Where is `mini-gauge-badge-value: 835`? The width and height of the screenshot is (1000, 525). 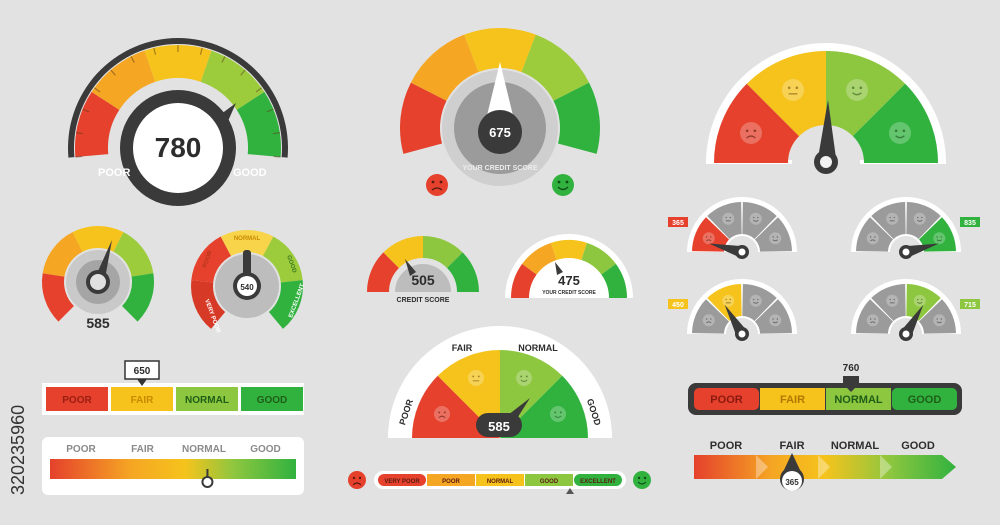
mini-gauge-badge-value: 835 is located at coordinates (970, 223).